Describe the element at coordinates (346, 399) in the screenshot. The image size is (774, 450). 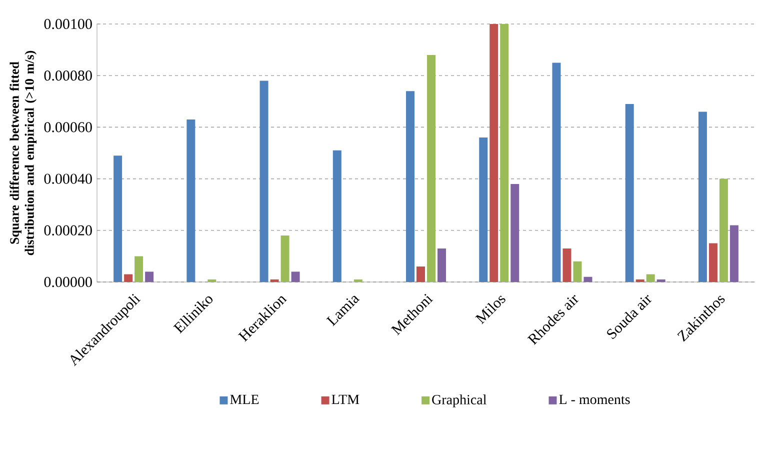
I see `legend-label: LTM` at that location.